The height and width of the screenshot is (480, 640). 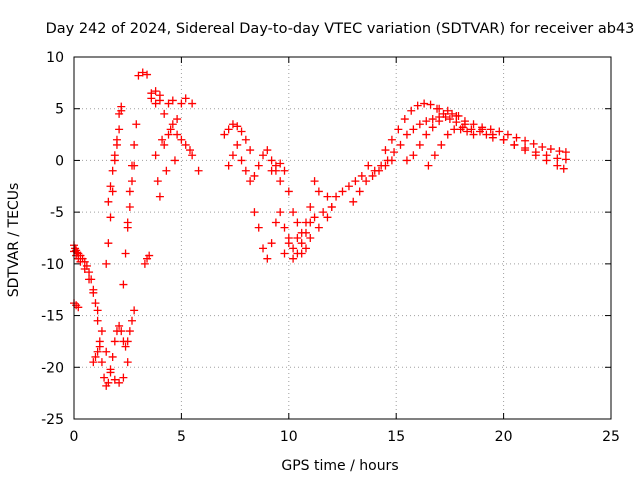 I want to click on x-tick-label: 10, so click(x=289, y=437).